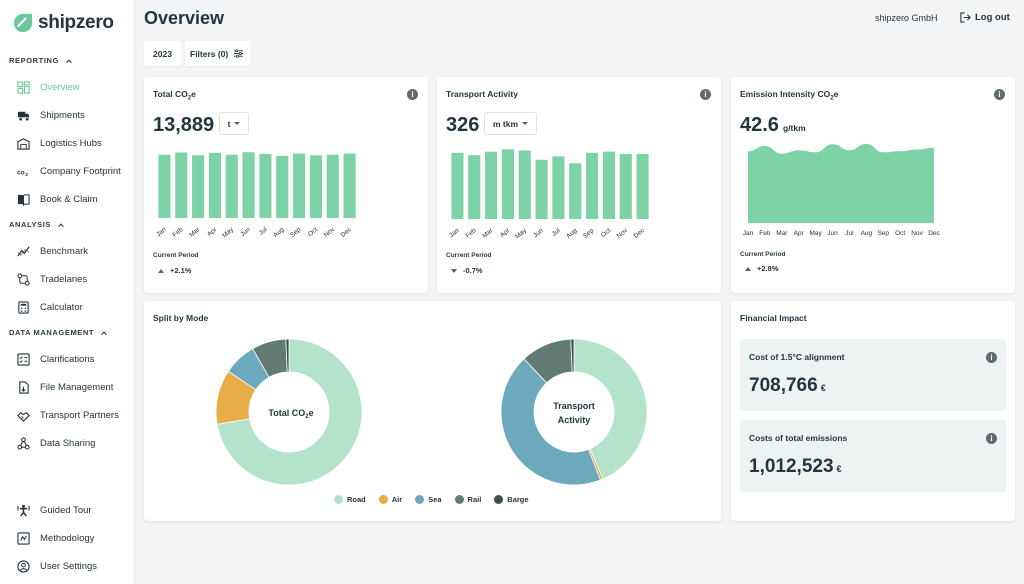 This screenshot has height=584, width=1024. What do you see at coordinates (59, 143) in the screenshot?
I see `sidebar-item-logistics-hubs: Logistics Hubs` at bounding box center [59, 143].